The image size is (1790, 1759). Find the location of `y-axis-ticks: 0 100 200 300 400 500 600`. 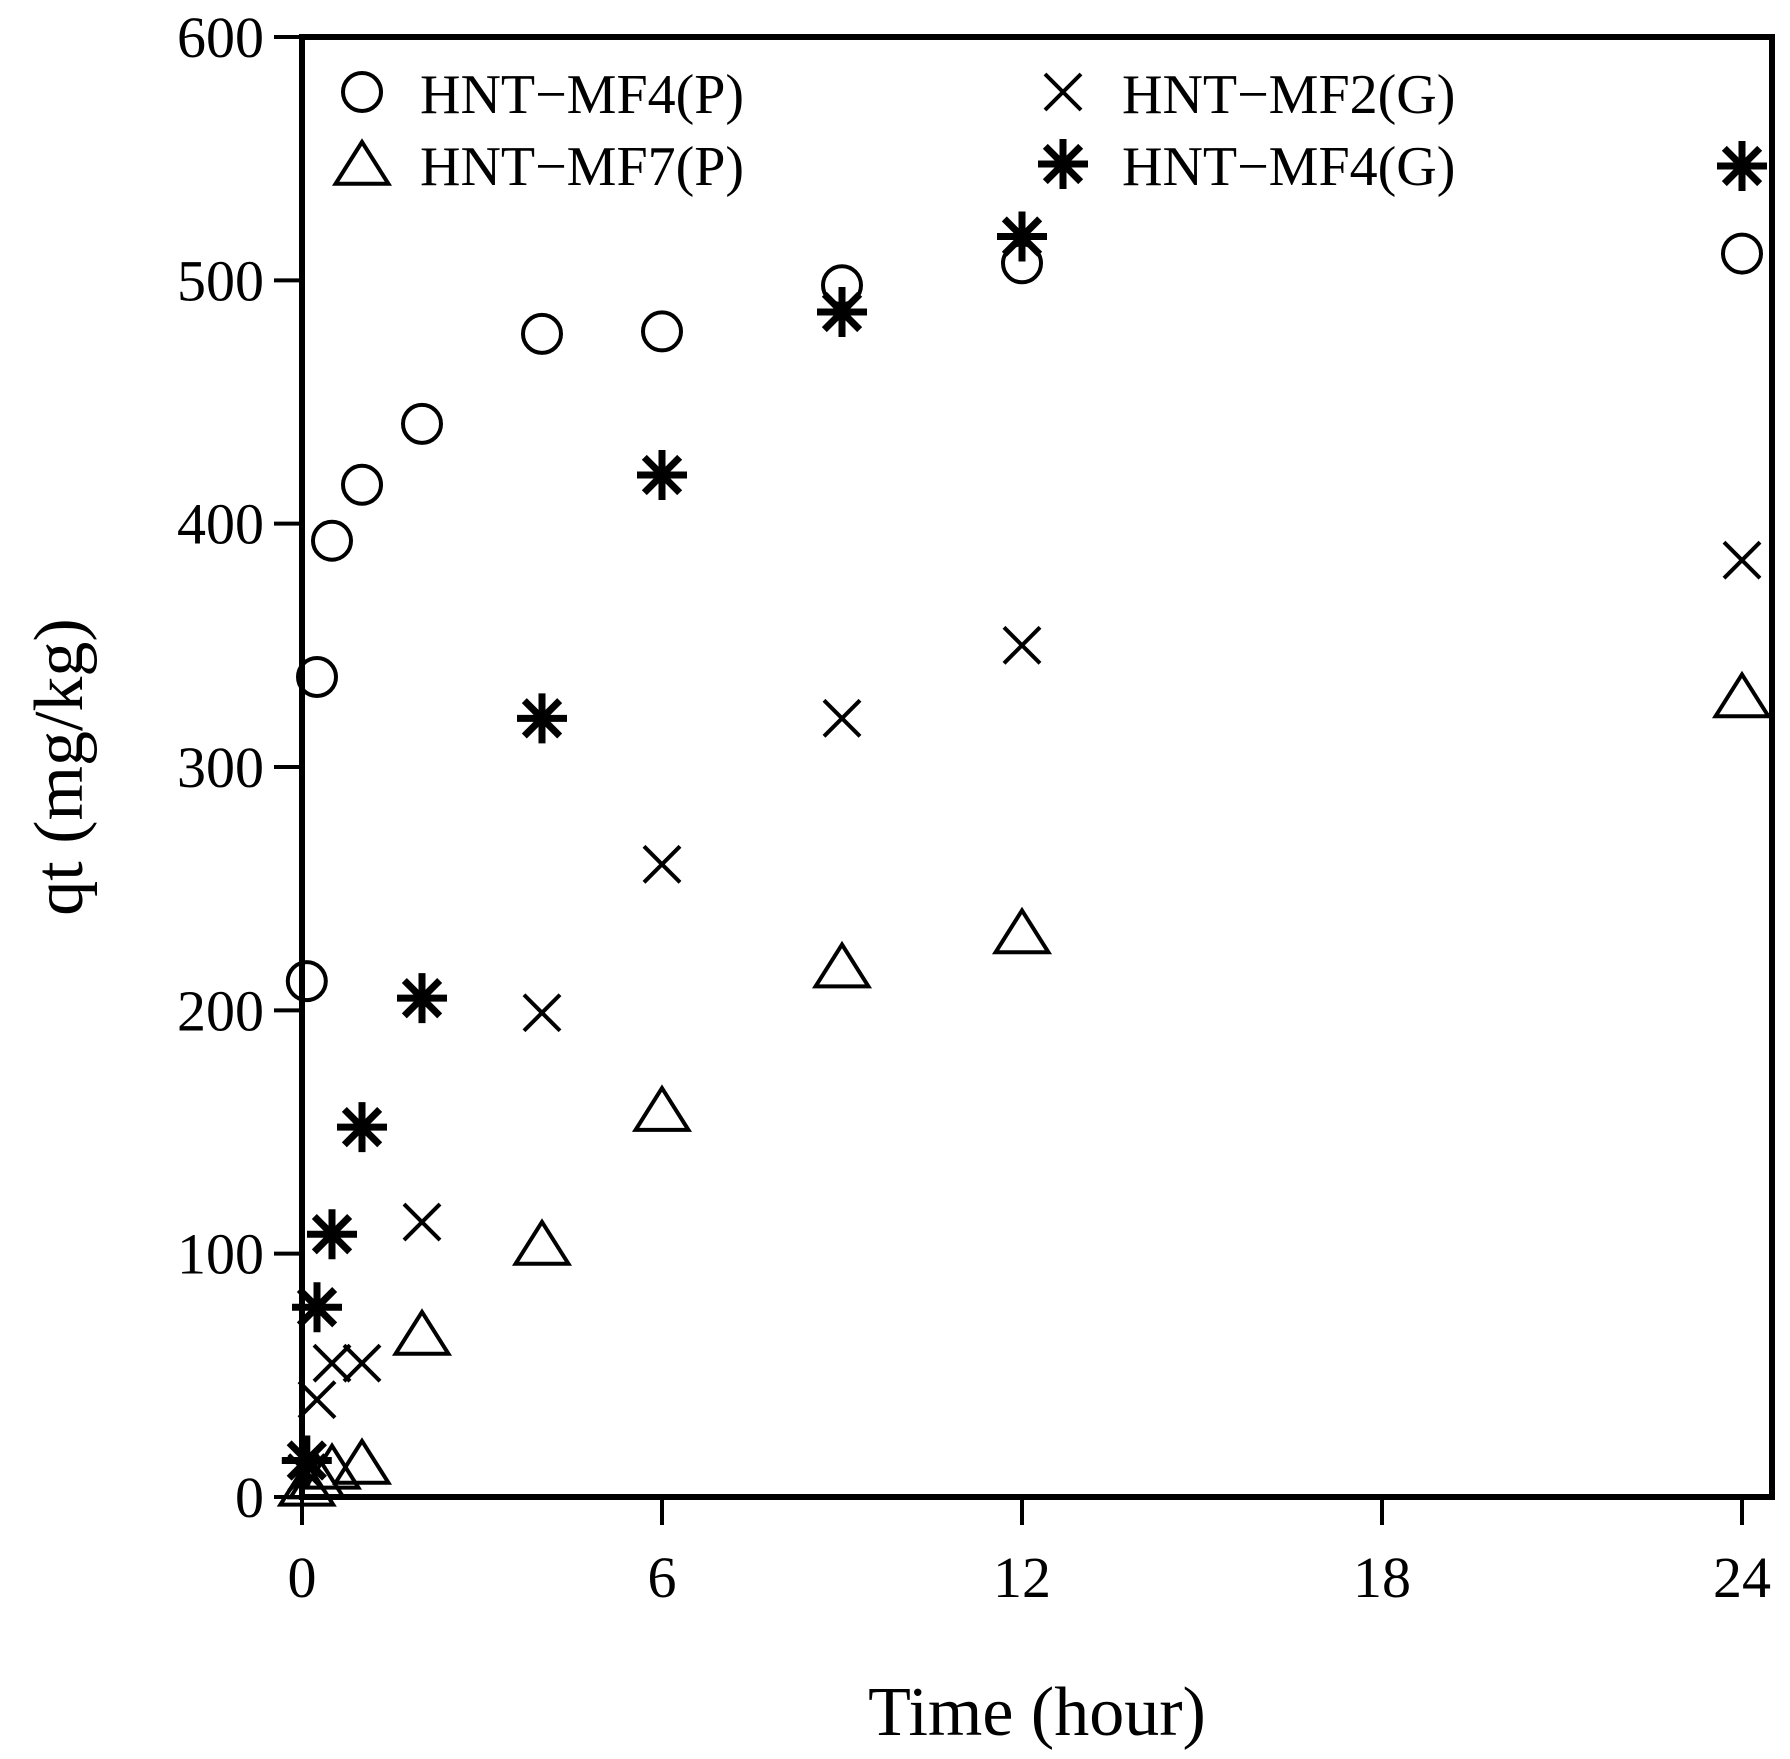

y-axis-ticks: 0 100 200 300 400 500 600 is located at coordinates (239, 767).